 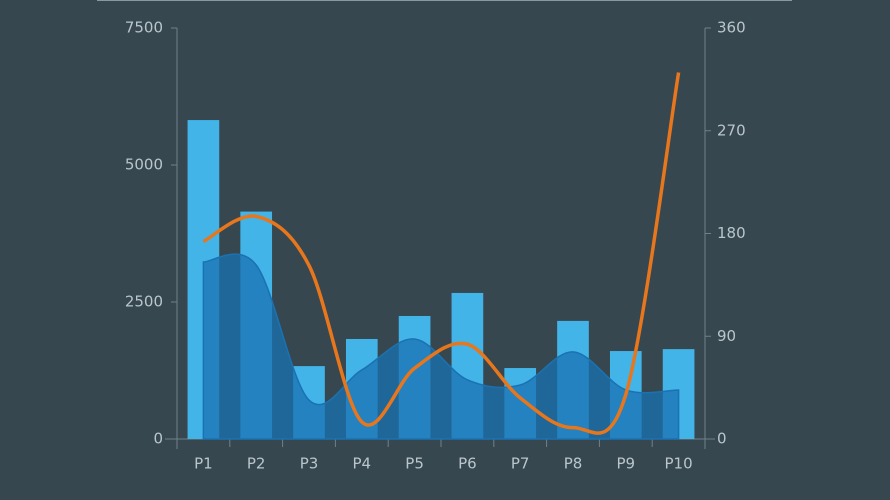 I want to click on y2-tick-label: 270, so click(x=731, y=130).